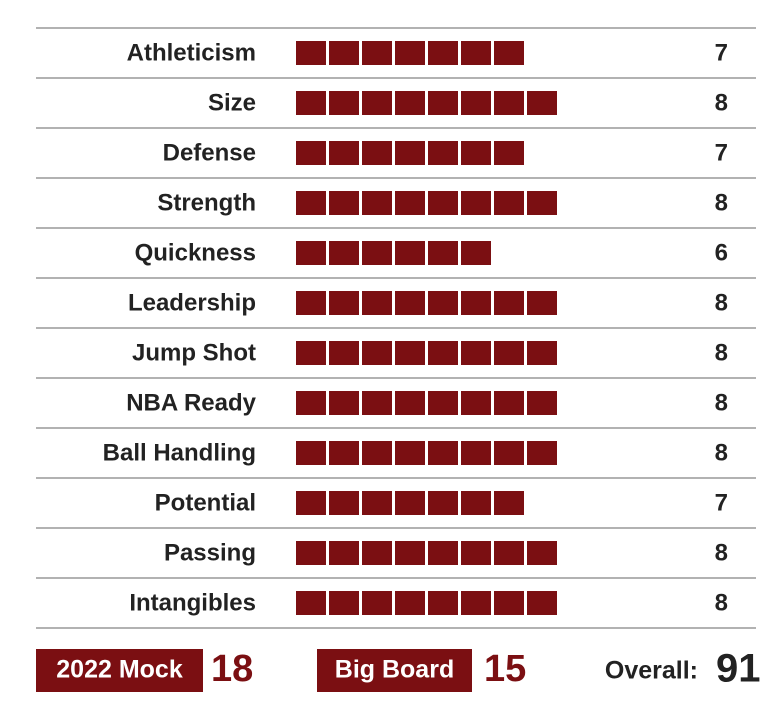  Describe the element at coordinates (721, 252) in the screenshot. I see `rating-value: 6` at that location.